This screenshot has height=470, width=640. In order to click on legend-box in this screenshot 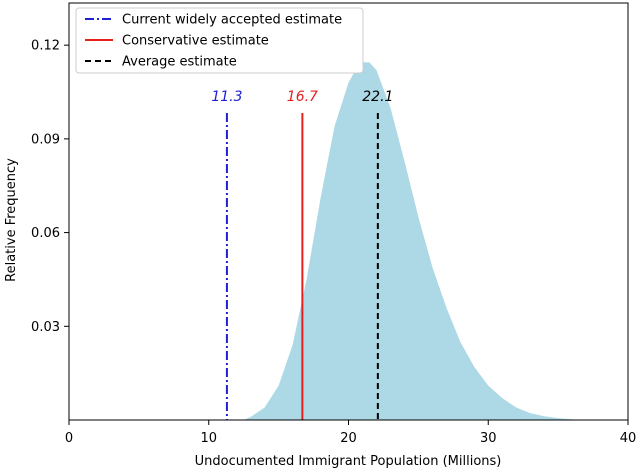, I will do `click(219, 40)`.